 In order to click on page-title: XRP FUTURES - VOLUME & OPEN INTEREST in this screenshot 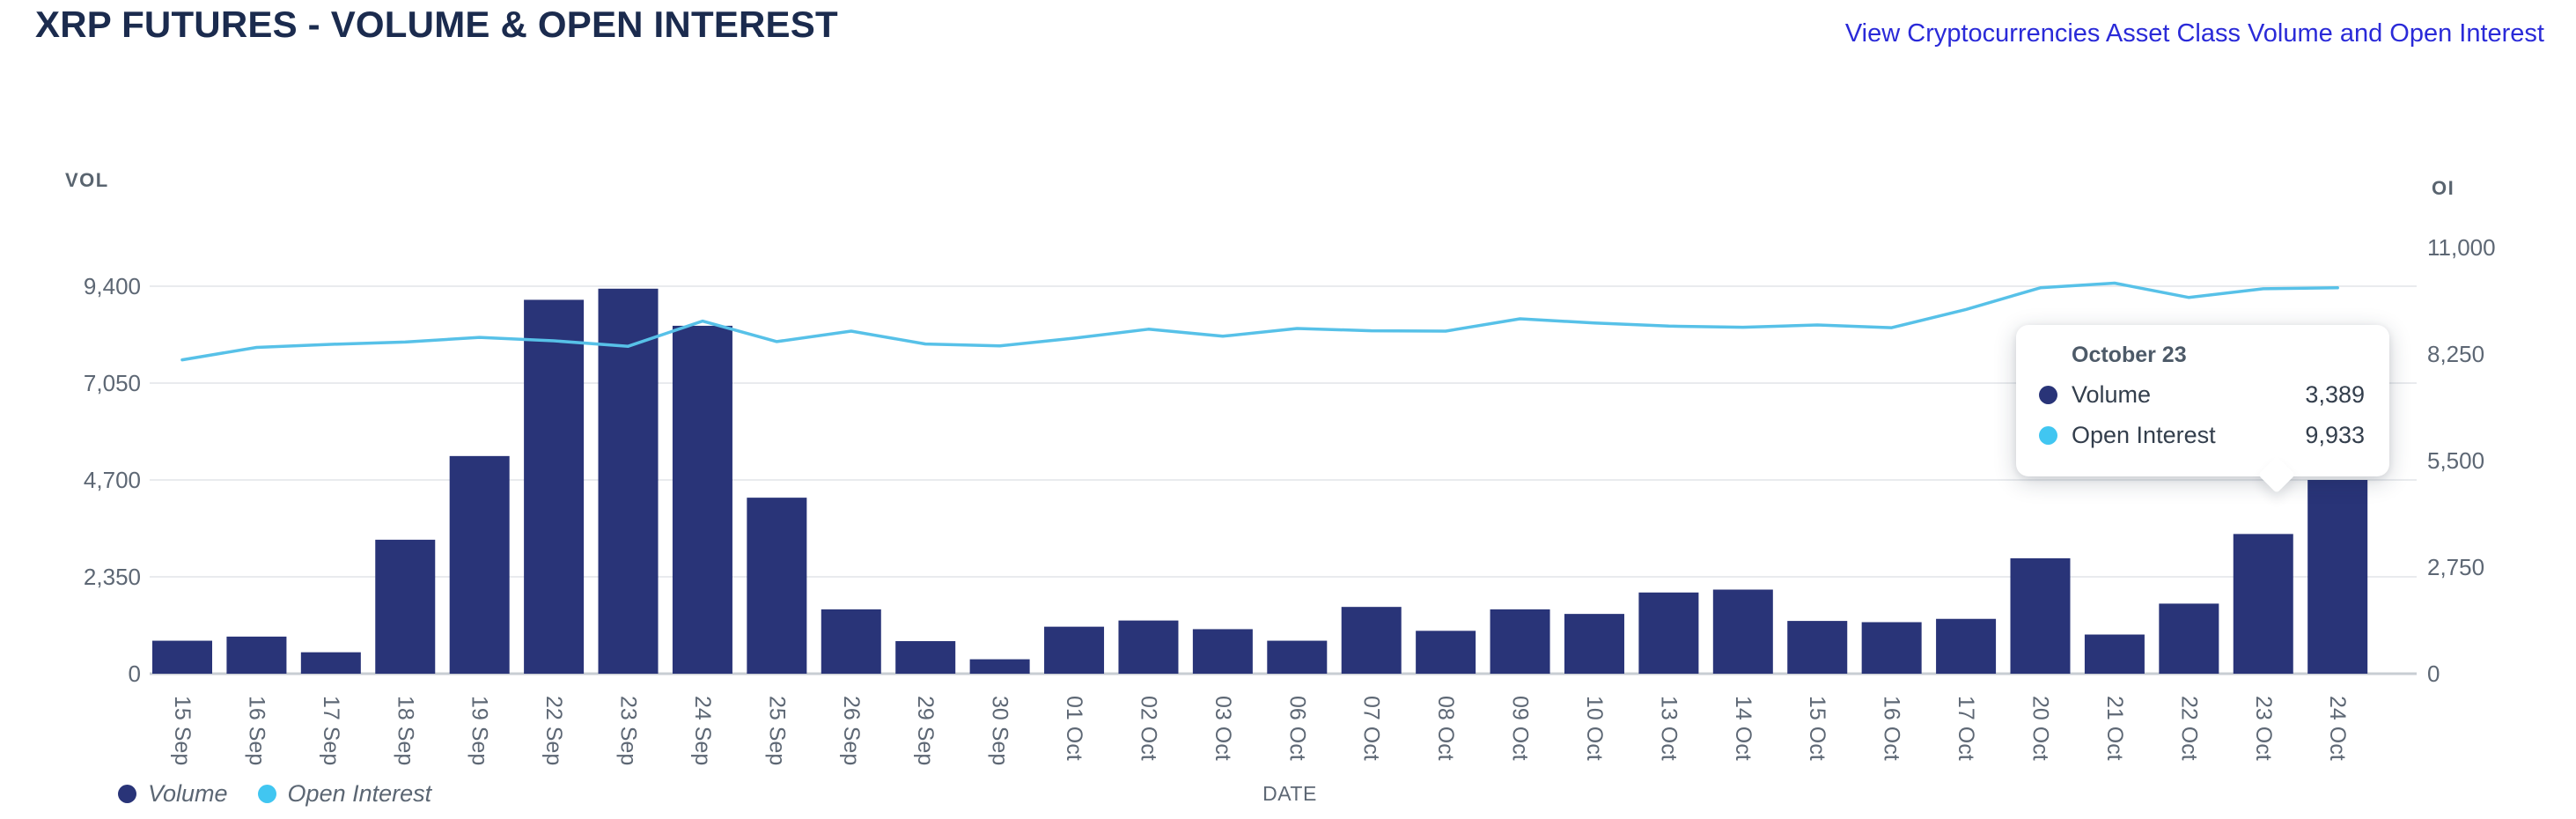, I will do `click(436, 24)`.